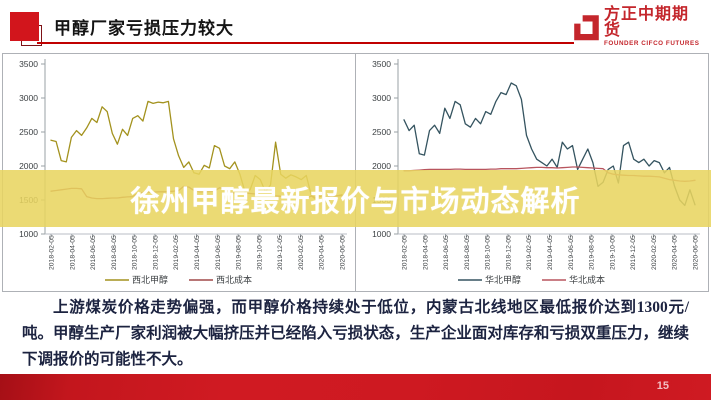  What do you see at coordinates (652, 43) in the screenshot?
I see `brand-subtitle: FOUNDER CIFCO FUTURES` at bounding box center [652, 43].